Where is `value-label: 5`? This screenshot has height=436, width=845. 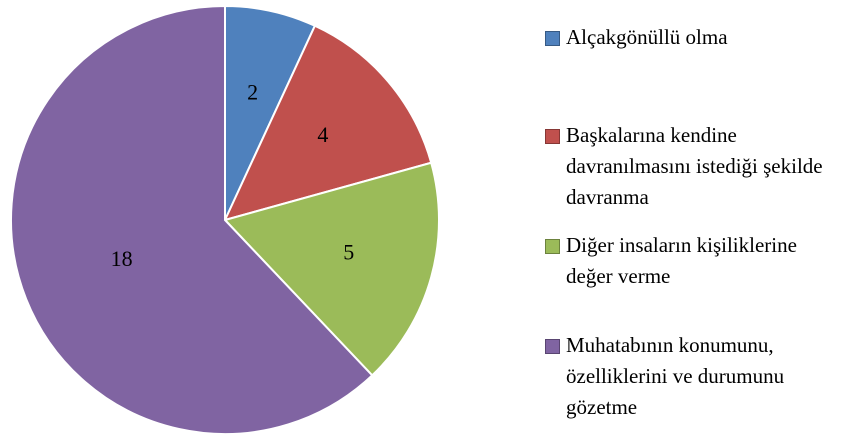
value-label: 5 is located at coordinates (348, 251).